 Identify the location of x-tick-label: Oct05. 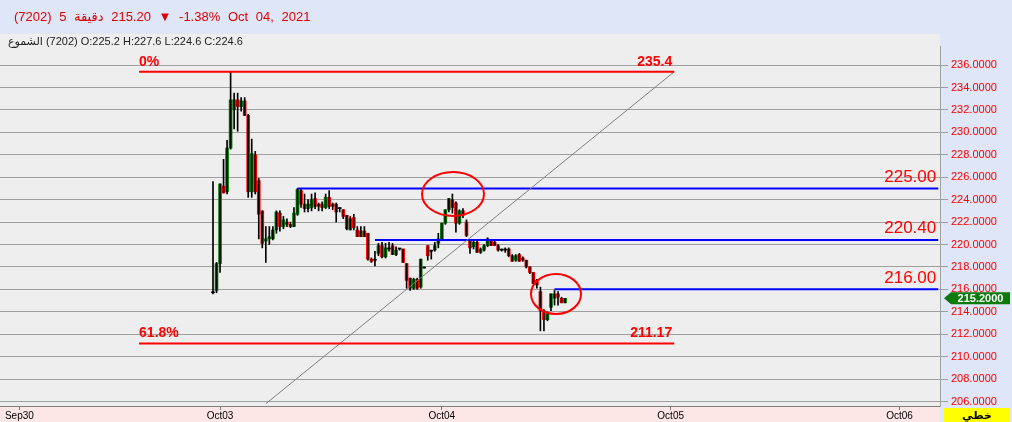
(671, 415).